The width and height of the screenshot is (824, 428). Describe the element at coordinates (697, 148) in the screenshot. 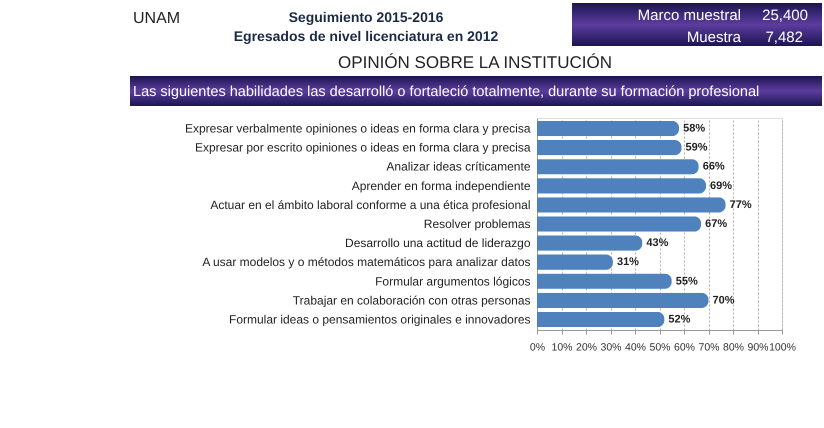

I see `data-label: 59%` at that location.